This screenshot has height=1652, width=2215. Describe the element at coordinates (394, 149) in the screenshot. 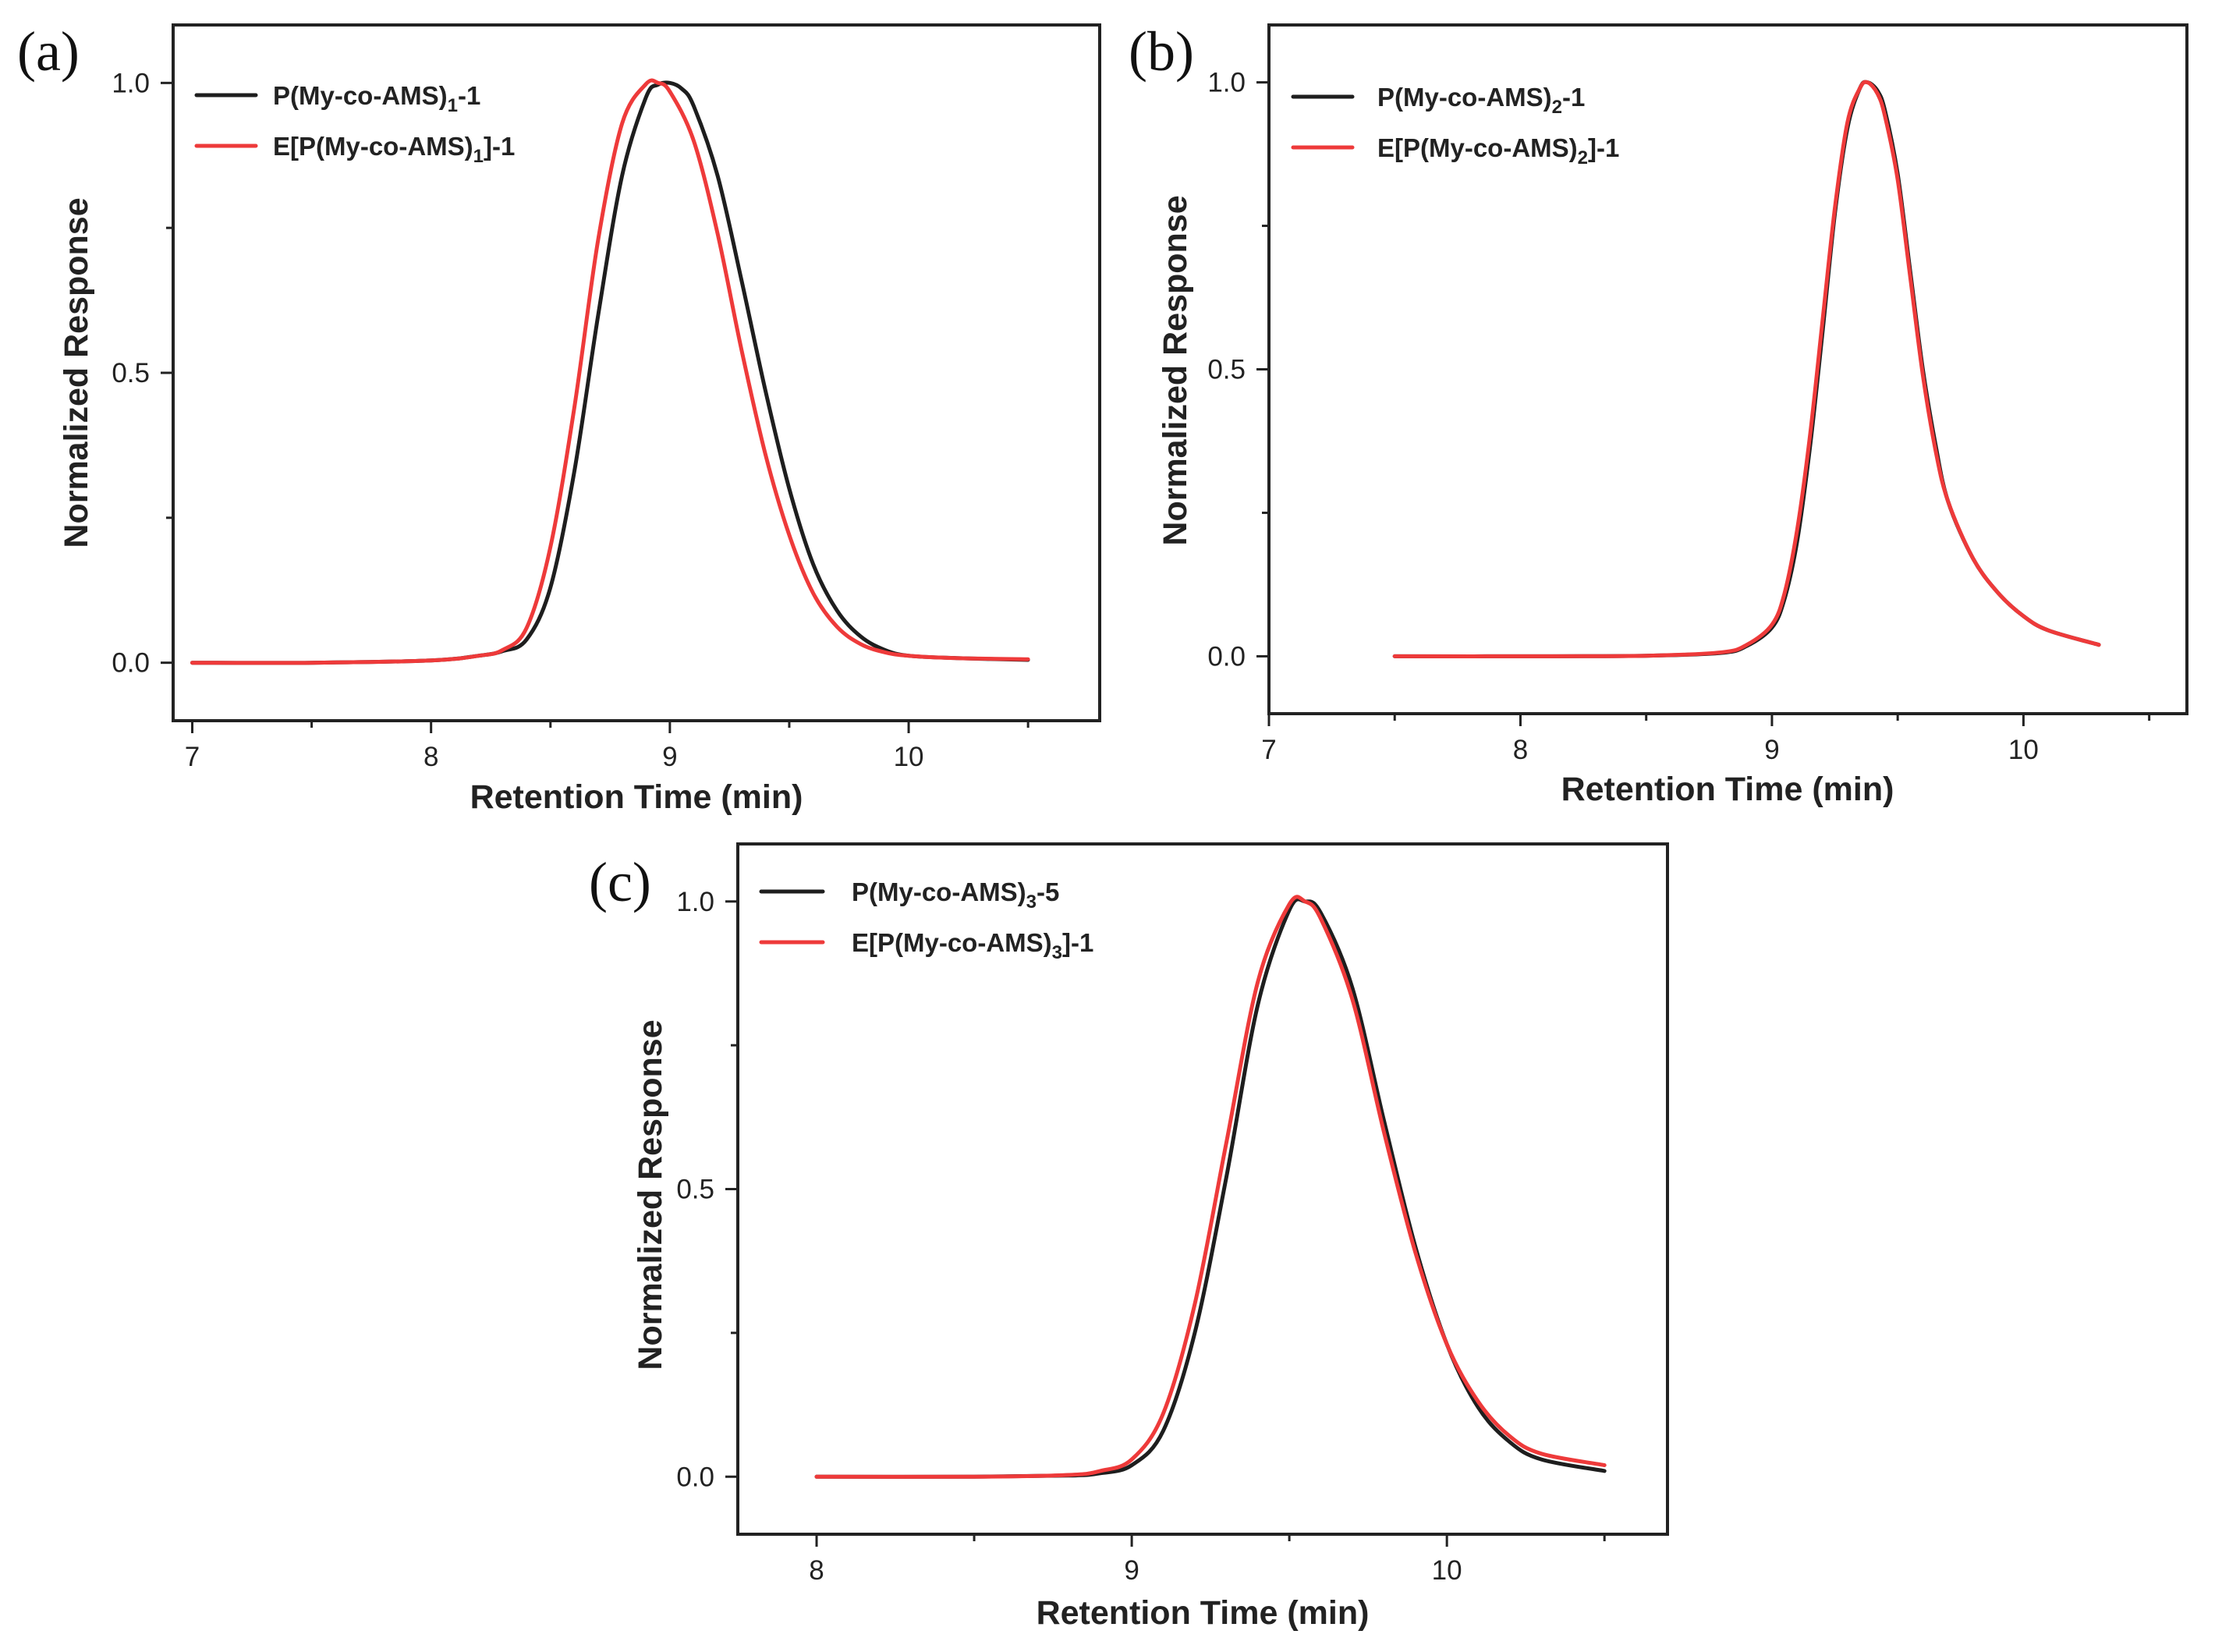

I see `legend-entry-red-a: E[P(My-co-AMS)1]-1` at that location.